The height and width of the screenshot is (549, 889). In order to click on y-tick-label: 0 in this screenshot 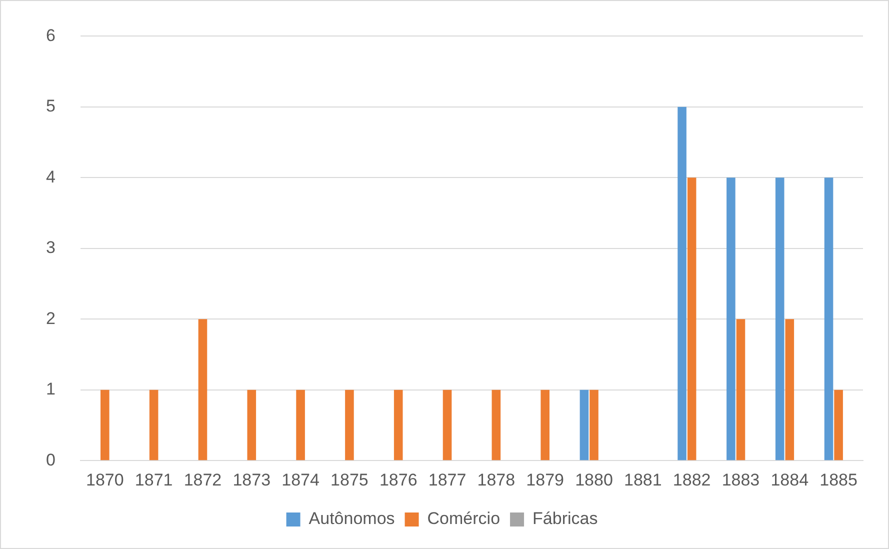, I will do `click(51, 460)`.